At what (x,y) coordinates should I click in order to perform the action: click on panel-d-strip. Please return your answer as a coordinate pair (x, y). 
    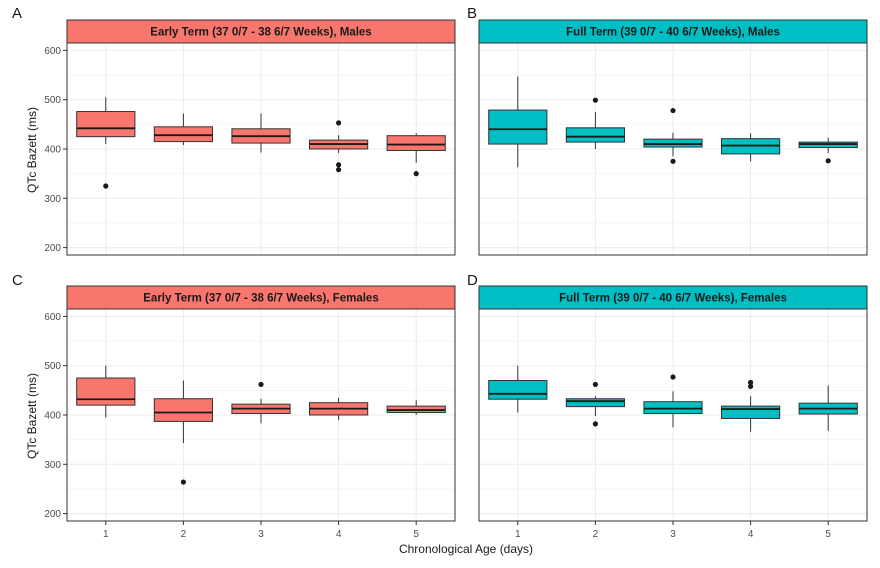
    Looking at the image, I should click on (673, 297).